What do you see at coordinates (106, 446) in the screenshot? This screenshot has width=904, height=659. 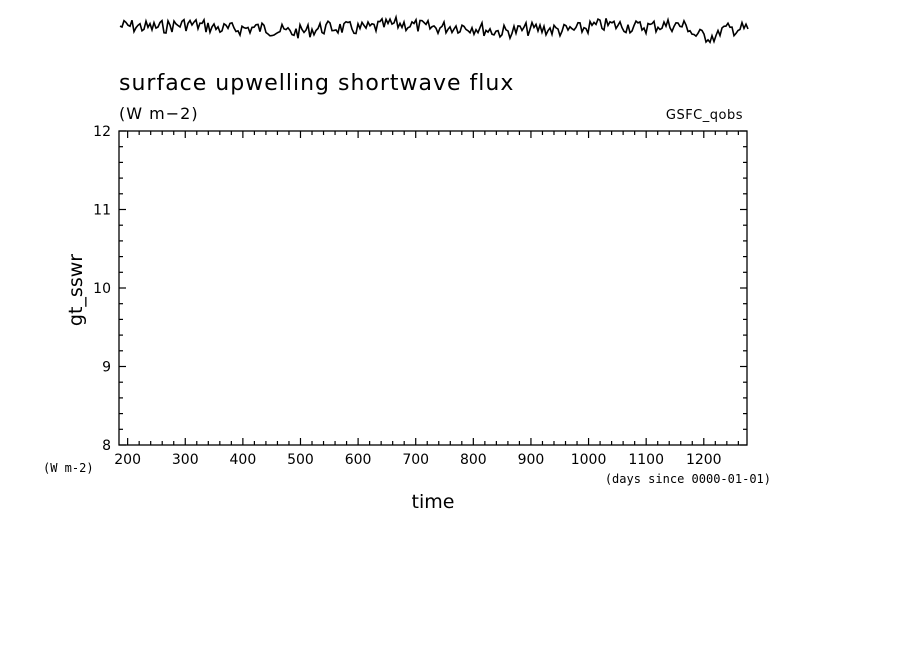 I see `y-tick-label: 8` at bounding box center [106, 446].